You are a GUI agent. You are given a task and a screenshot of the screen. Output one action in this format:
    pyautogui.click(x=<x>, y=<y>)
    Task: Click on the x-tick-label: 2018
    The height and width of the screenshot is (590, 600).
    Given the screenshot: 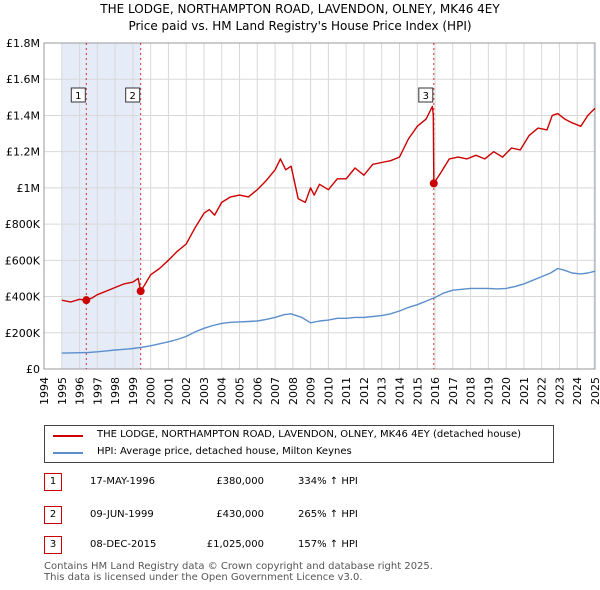 What is the action you would take?
    pyautogui.click(x=471, y=391)
    